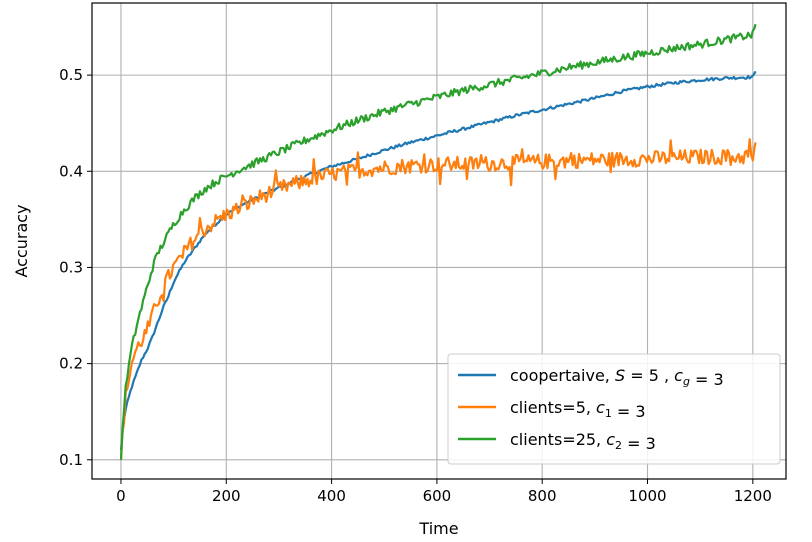  I want to click on legend-label-1: coopertaive, S = 5 , cg = 3, so click(617, 377).